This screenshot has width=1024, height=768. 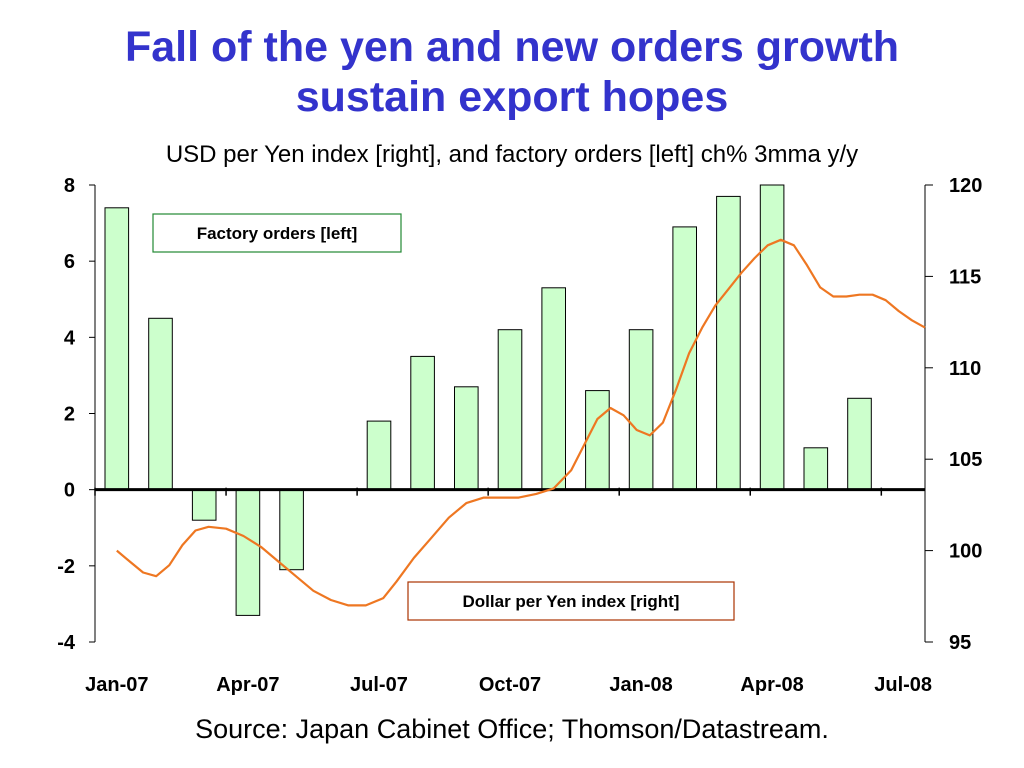 What do you see at coordinates (66, 567) in the screenshot?
I see `left-tick-label: -2` at bounding box center [66, 567].